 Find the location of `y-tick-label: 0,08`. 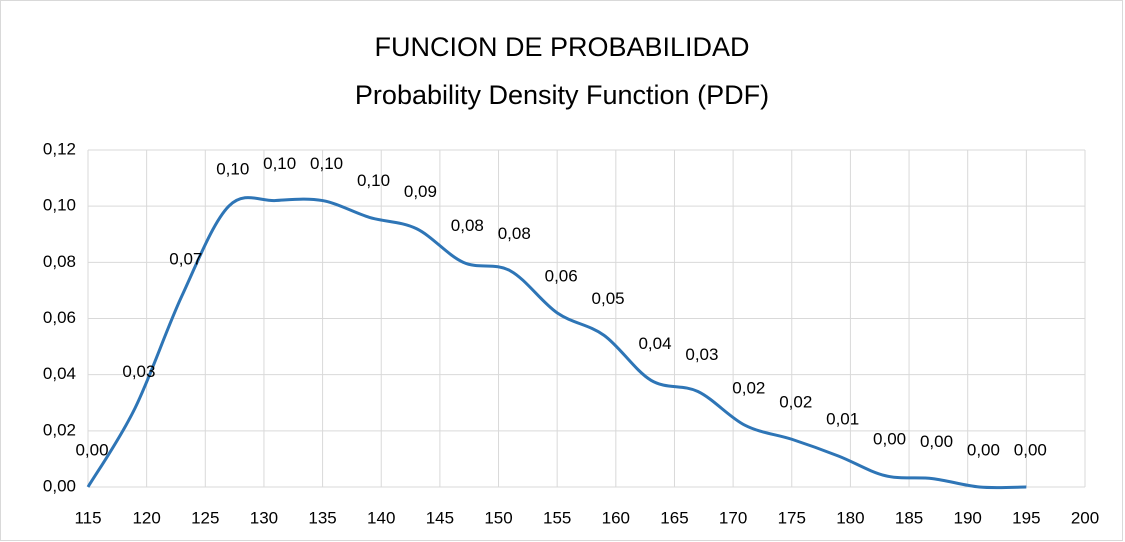

y-tick-label: 0,08 is located at coordinates (59, 261).